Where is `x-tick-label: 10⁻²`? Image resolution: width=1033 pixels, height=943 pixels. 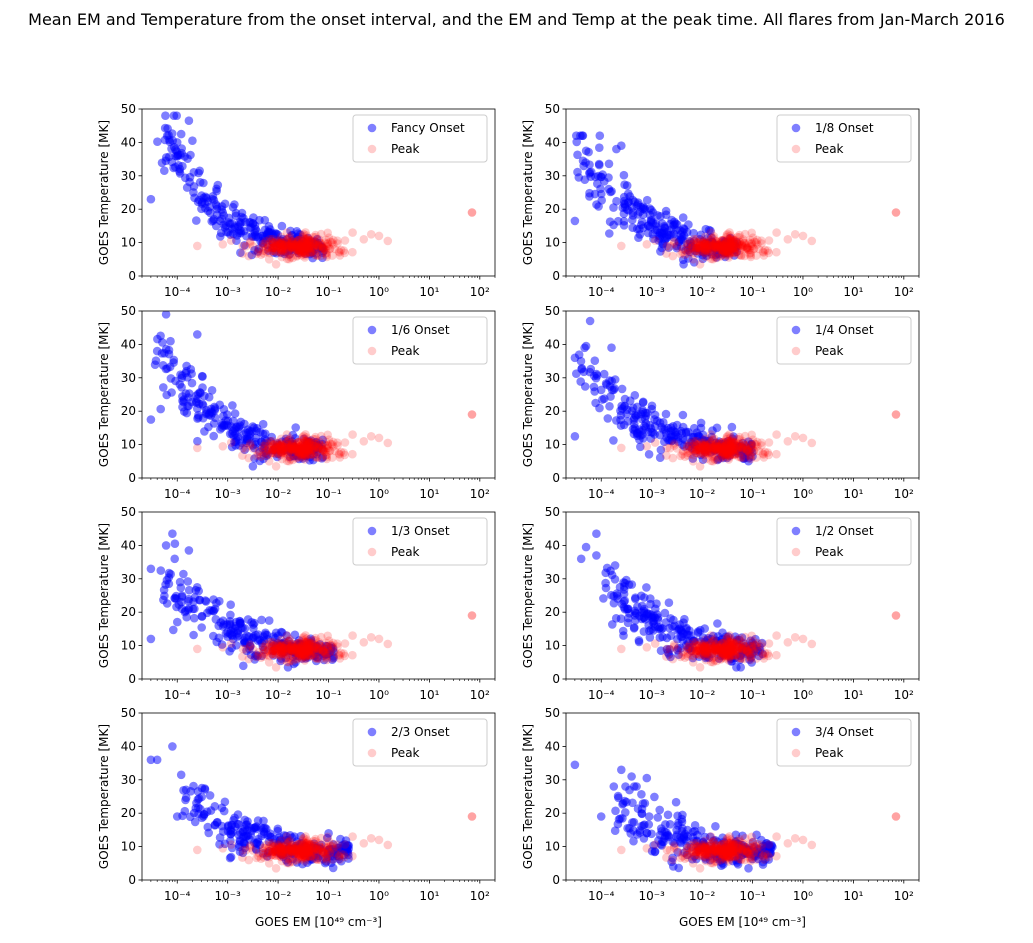 x-tick-label: 10⁻² is located at coordinates (702, 494).